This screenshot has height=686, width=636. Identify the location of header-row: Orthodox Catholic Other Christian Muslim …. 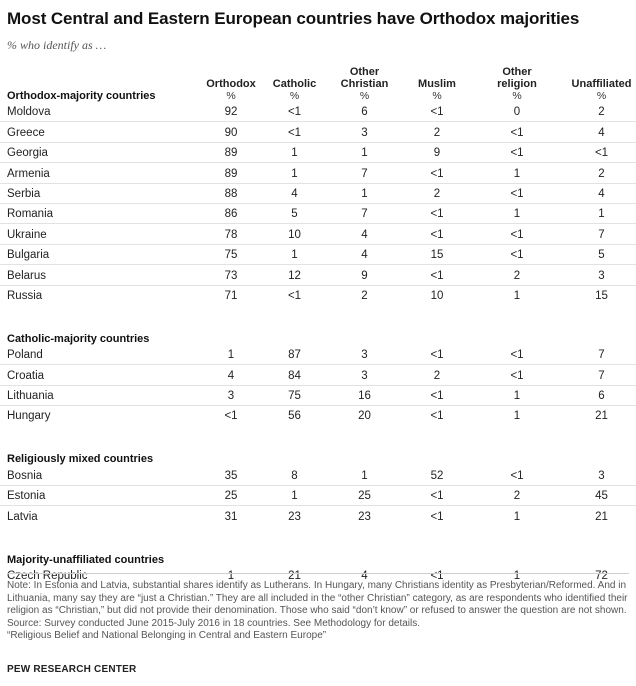
(318, 78).